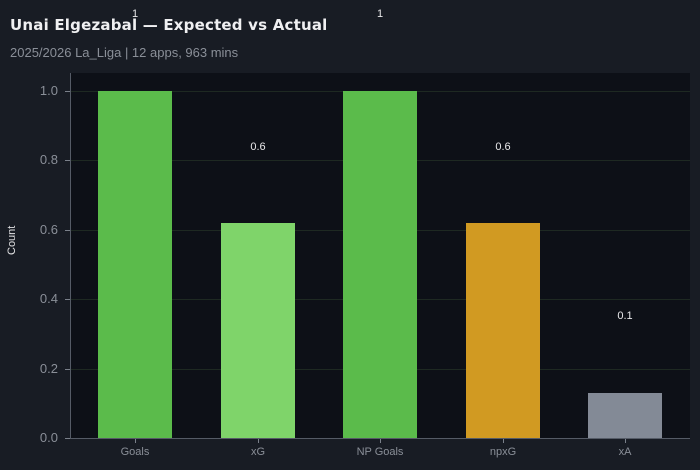  Describe the element at coordinates (48, 160) in the screenshot. I see `y-tick-label: 0.8` at that location.